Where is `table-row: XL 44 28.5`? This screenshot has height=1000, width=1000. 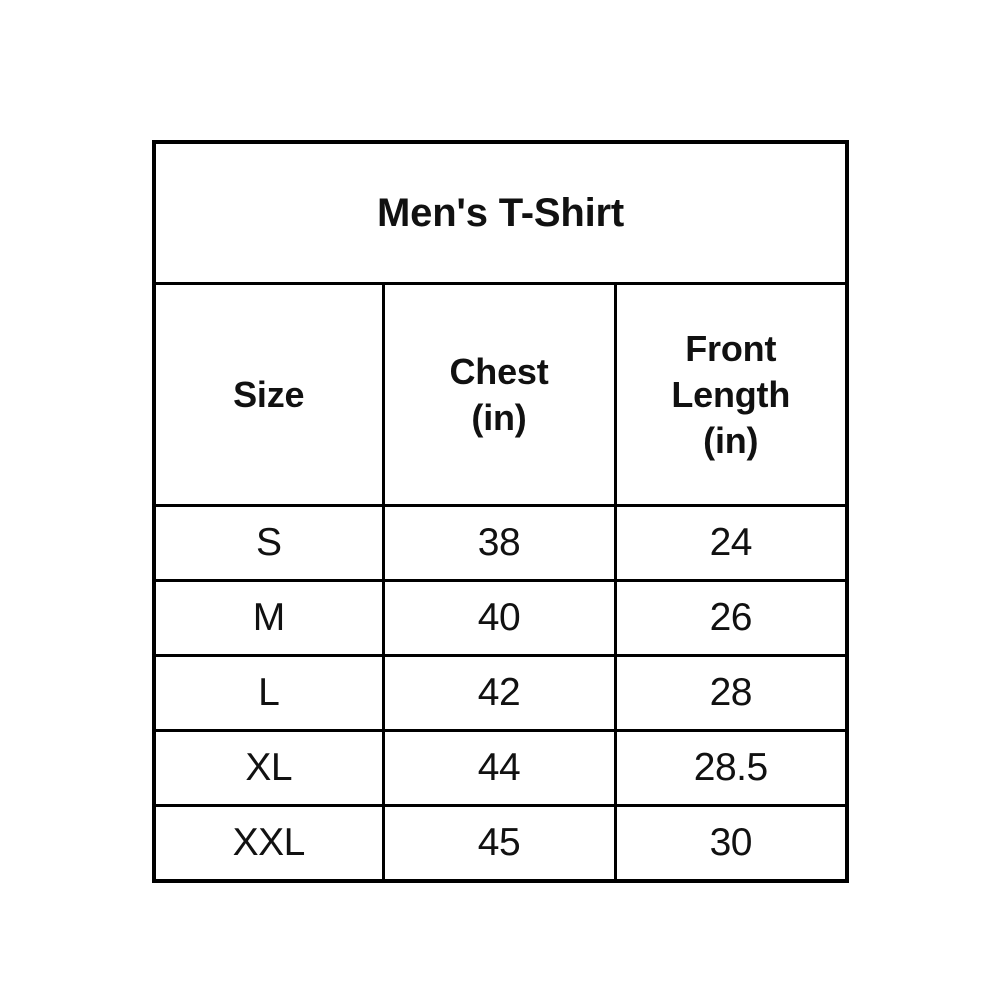
table-row: XL 44 28.5 is located at coordinates (500, 768).